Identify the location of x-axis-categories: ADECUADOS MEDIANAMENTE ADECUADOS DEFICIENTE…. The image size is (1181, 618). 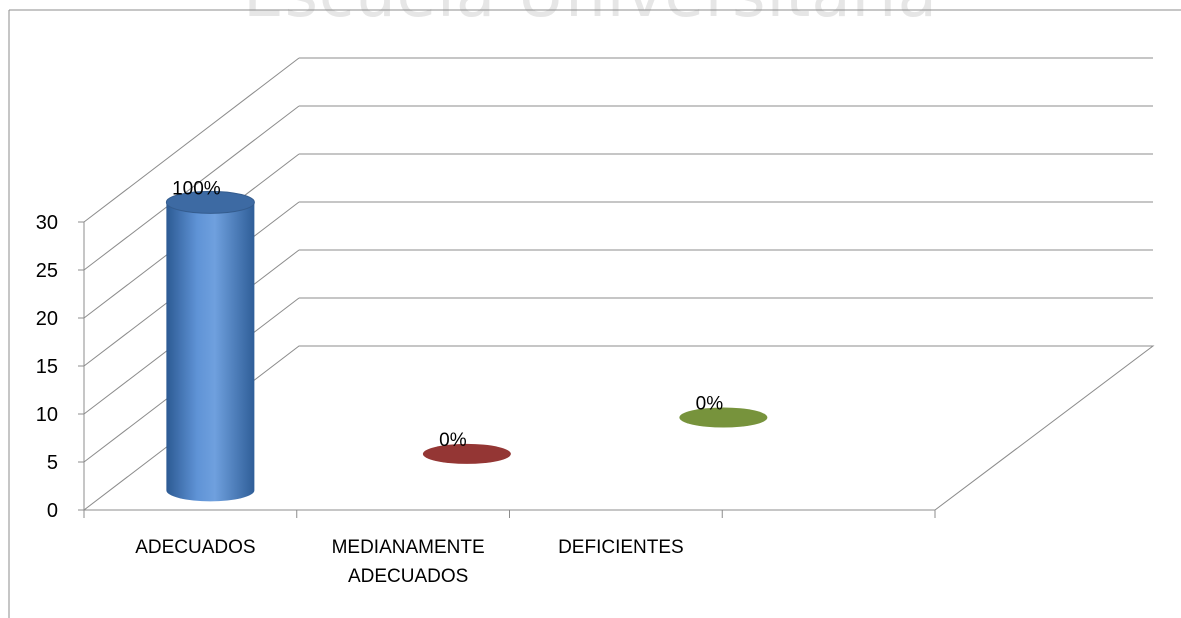
(409, 562).